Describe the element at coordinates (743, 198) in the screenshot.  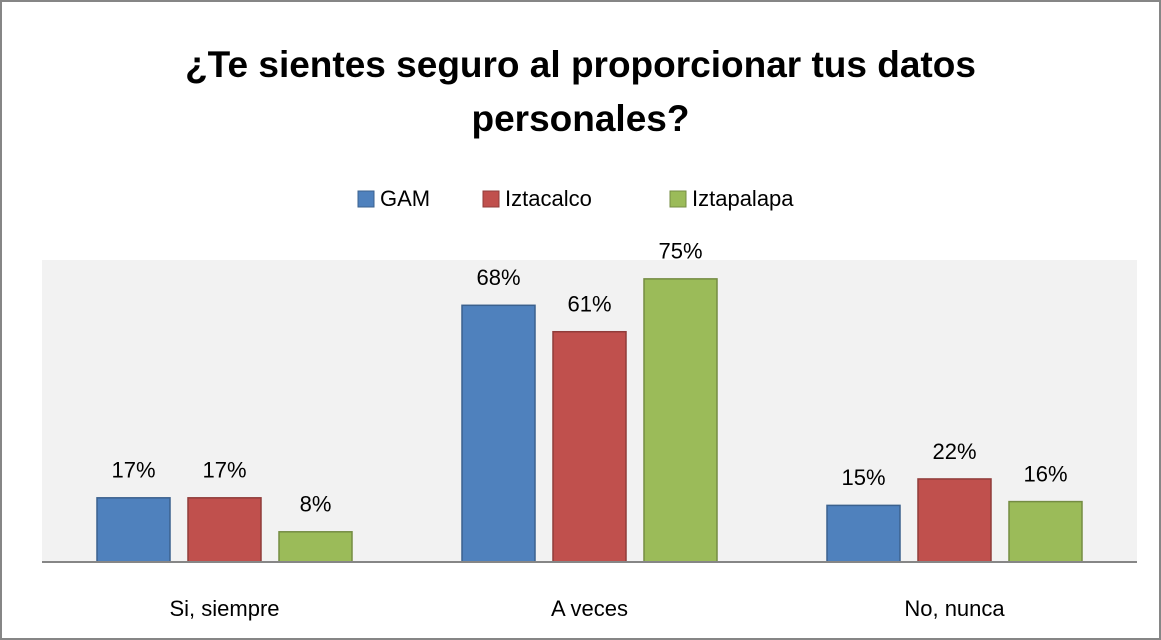
I see `legend-label: Iztapalapa` at that location.